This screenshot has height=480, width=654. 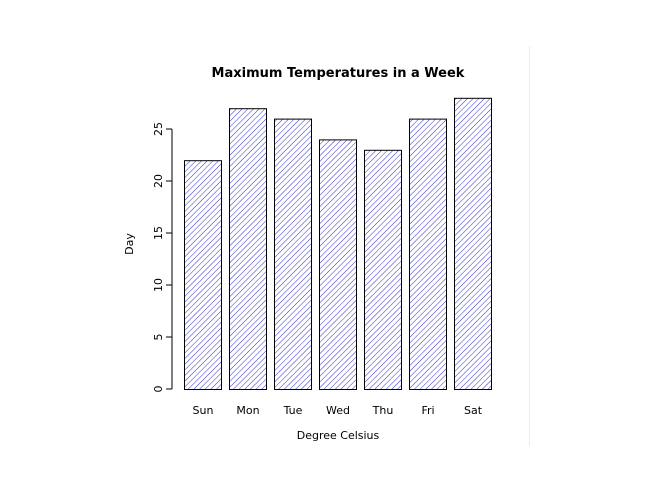 I want to click on x-tick-label-tue: Tue, so click(x=293, y=410).